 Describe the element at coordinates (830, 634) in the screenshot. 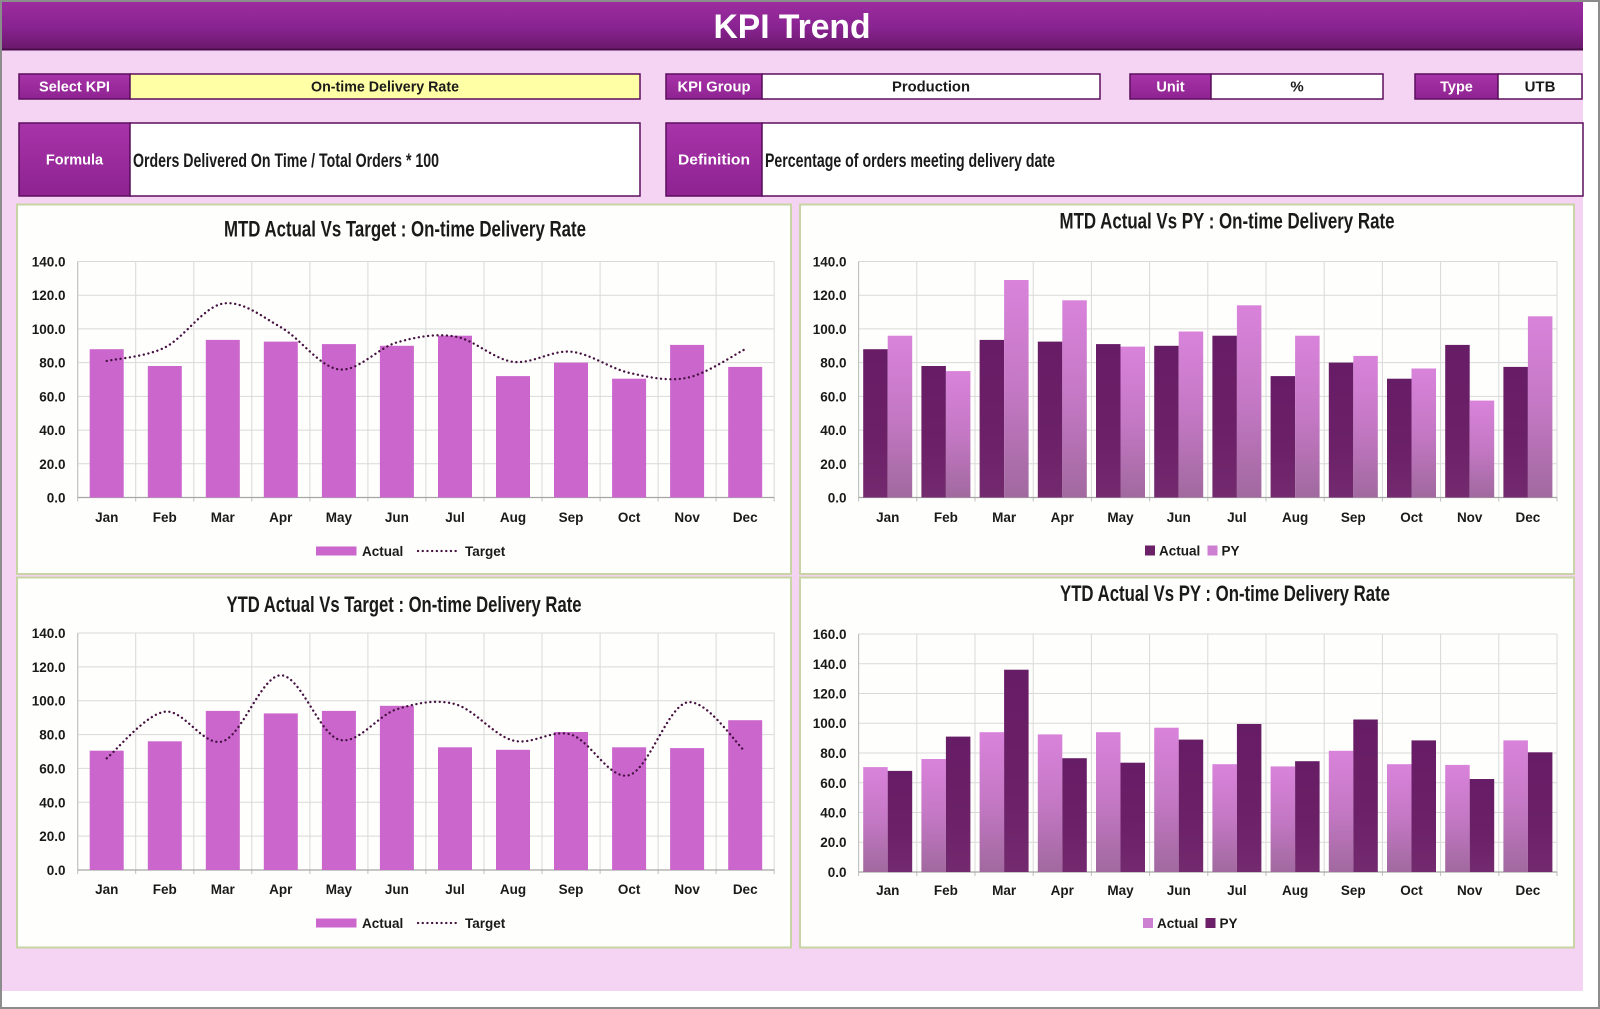

I see `svg-text: 160.0` at that location.